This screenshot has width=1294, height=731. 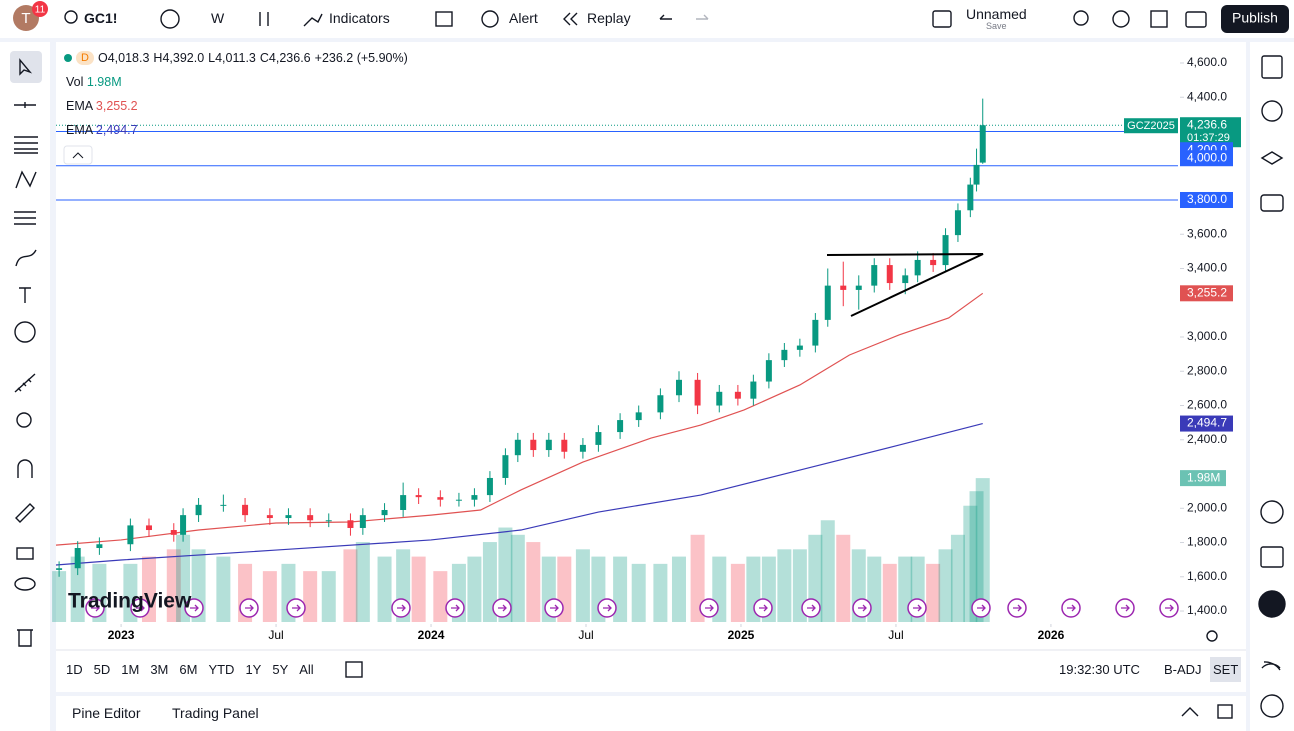 I want to click on trading-panel: Trading Panel, so click(x=215, y=713).